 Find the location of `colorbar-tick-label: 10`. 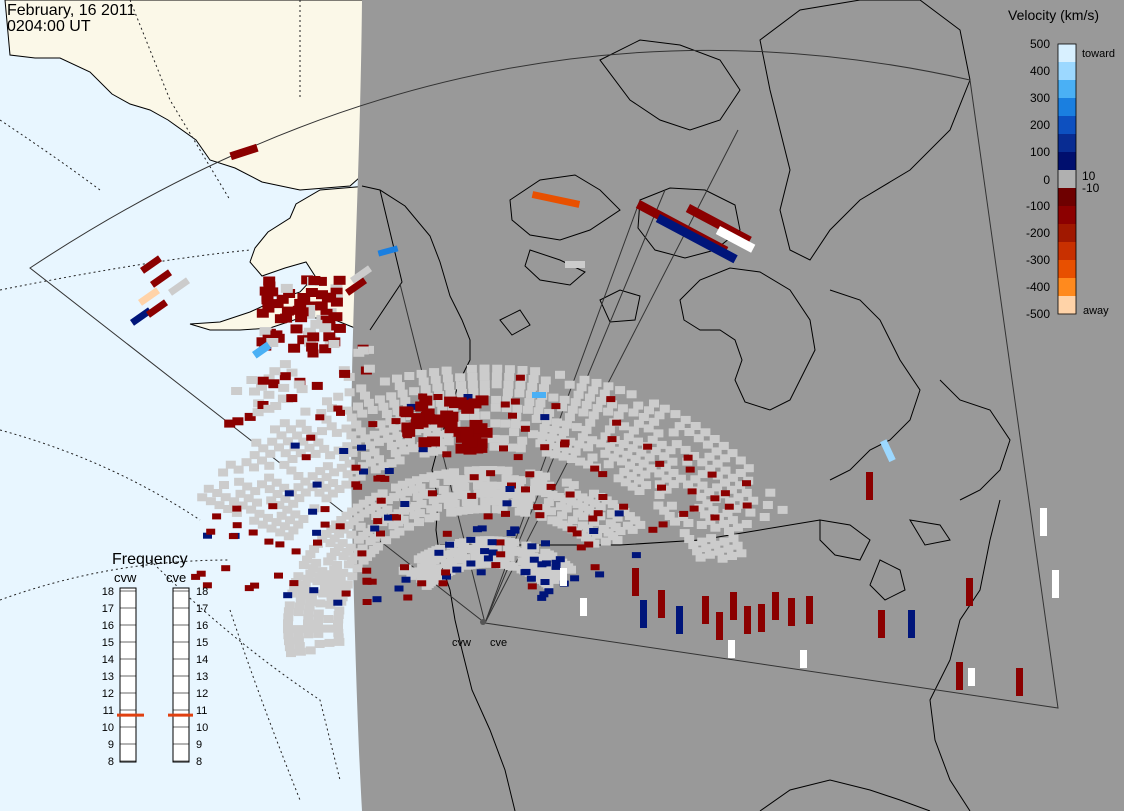

colorbar-tick-label: 10 is located at coordinates (1089, 176).